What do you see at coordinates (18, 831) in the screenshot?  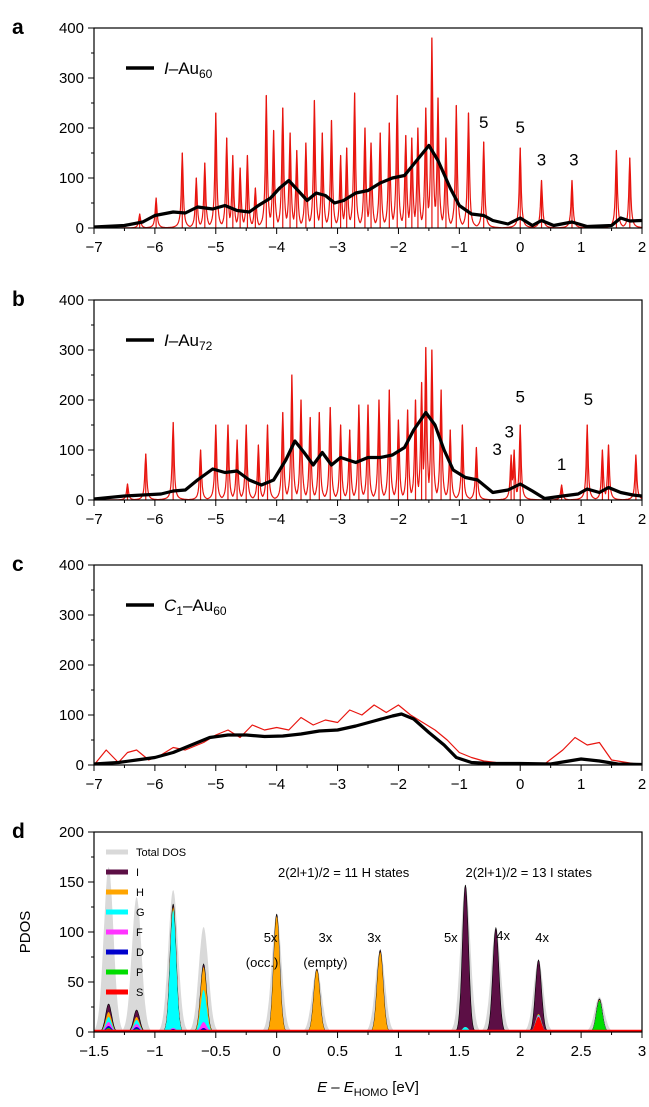 I see `panel-label: d` at bounding box center [18, 831].